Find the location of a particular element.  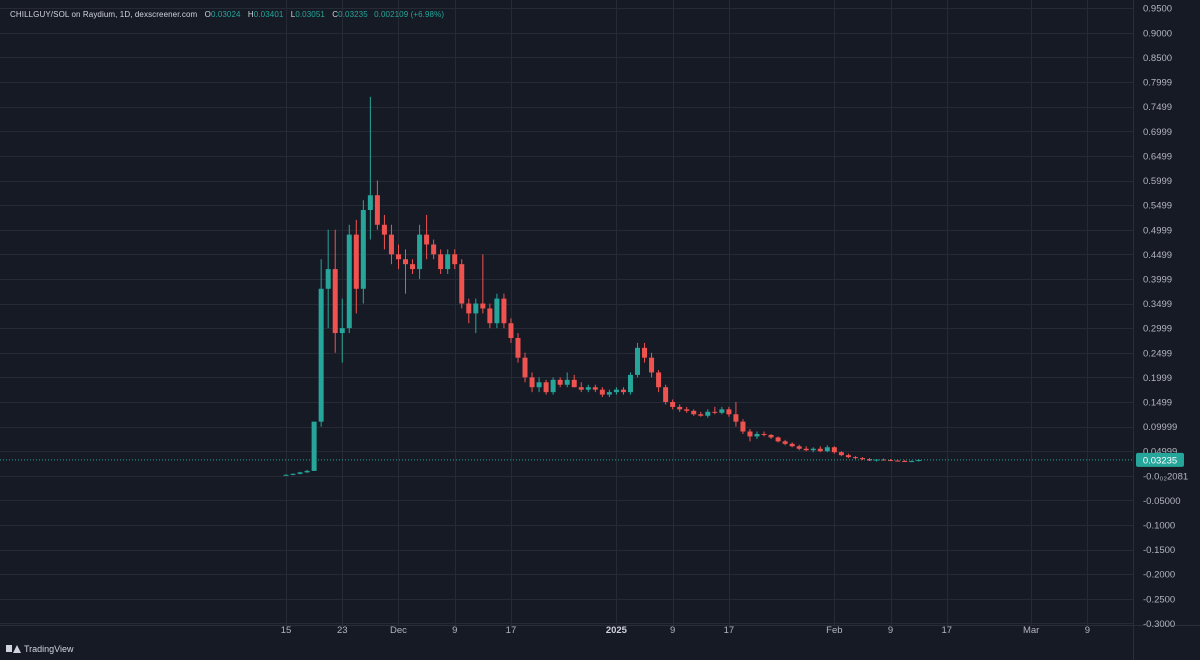

time-tick-label: 15 is located at coordinates (286, 630).